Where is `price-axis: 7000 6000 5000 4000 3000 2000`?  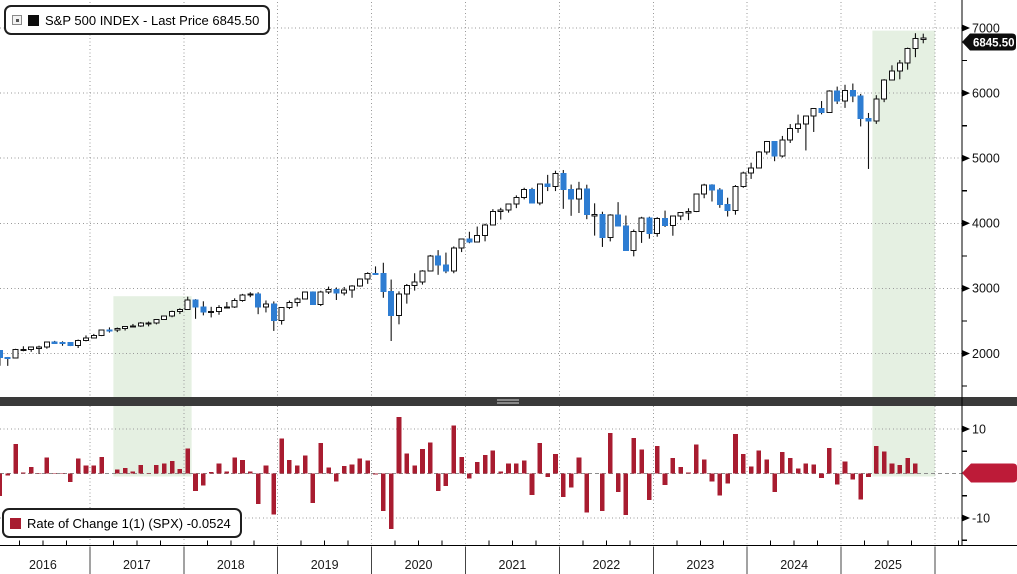 price-axis: 7000 6000 5000 4000 3000 2000 is located at coordinates (981, 204).